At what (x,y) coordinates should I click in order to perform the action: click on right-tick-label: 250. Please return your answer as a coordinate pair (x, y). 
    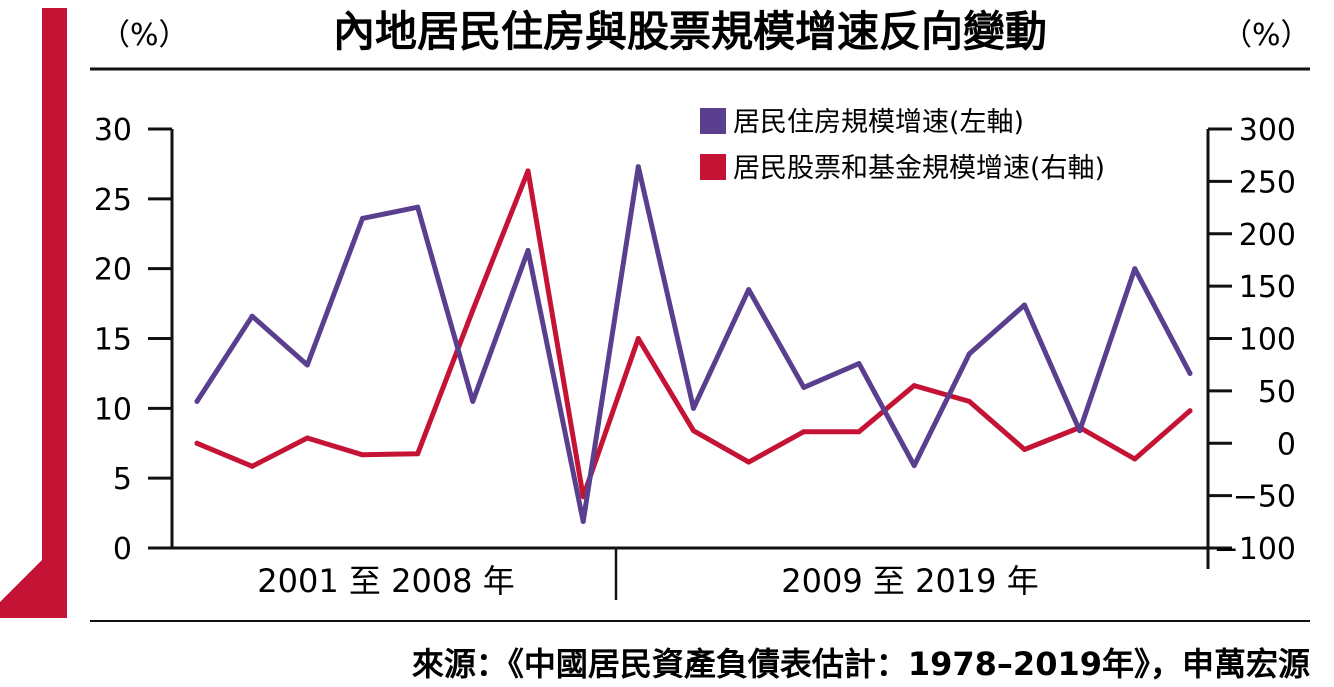
    Looking at the image, I should click on (1267, 182).